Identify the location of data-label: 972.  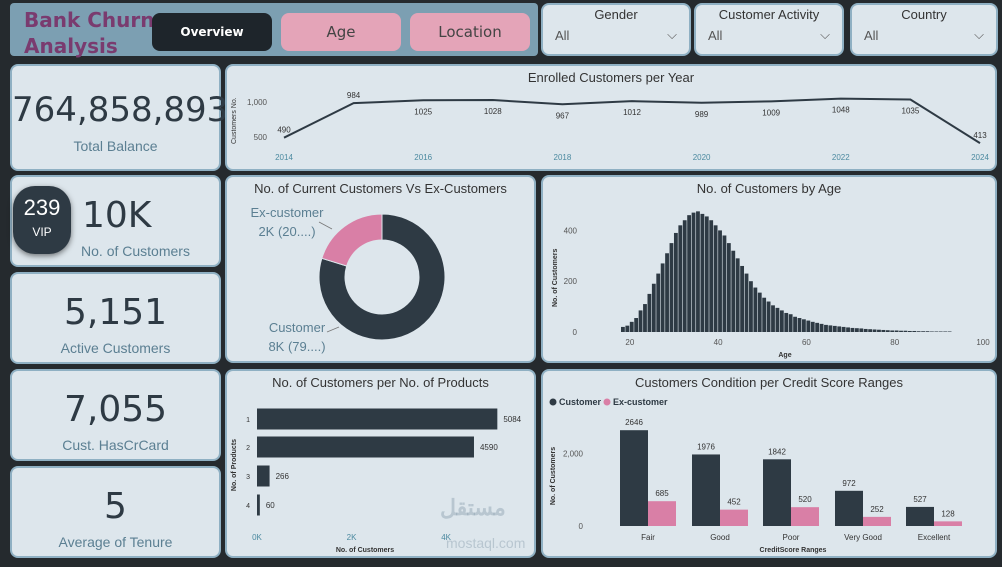
(849, 483).